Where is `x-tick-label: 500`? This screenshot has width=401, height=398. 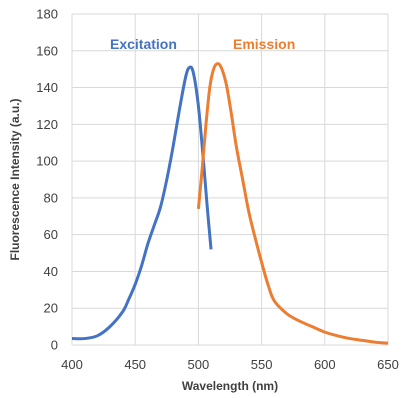
x-tick-label: 500 is located at coordinates (199, 364).